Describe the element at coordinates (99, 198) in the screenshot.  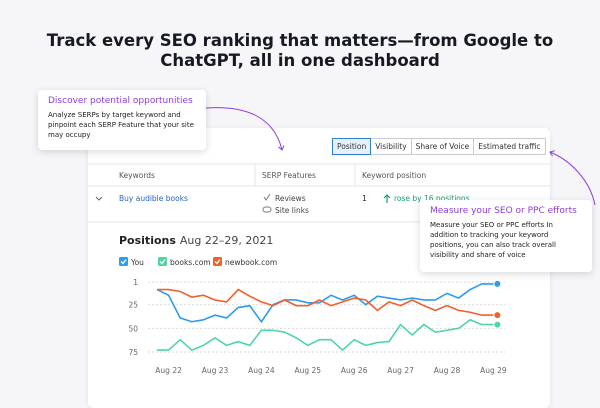
I see `chevron` at that location.